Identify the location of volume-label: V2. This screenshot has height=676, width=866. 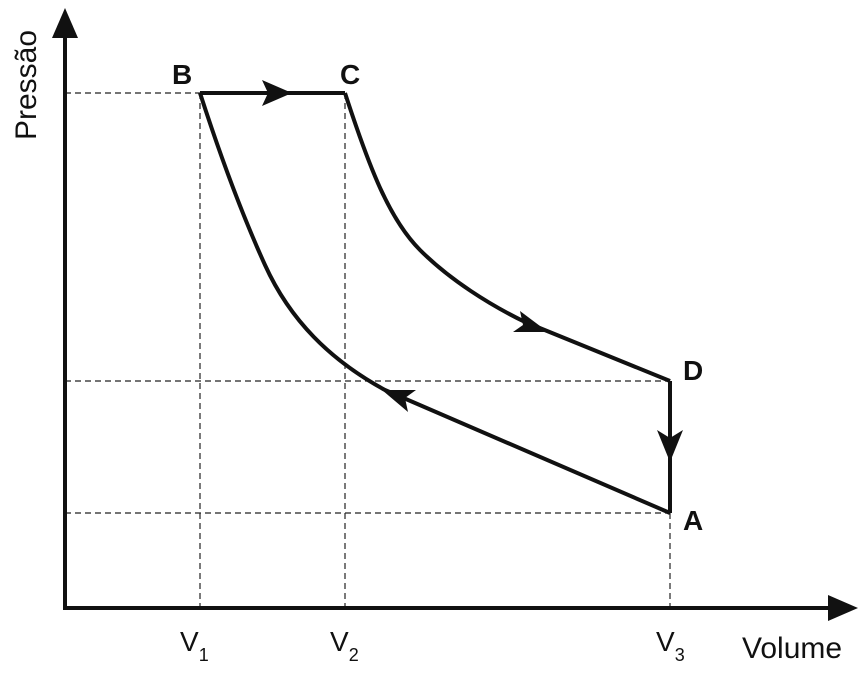
(344, 645).